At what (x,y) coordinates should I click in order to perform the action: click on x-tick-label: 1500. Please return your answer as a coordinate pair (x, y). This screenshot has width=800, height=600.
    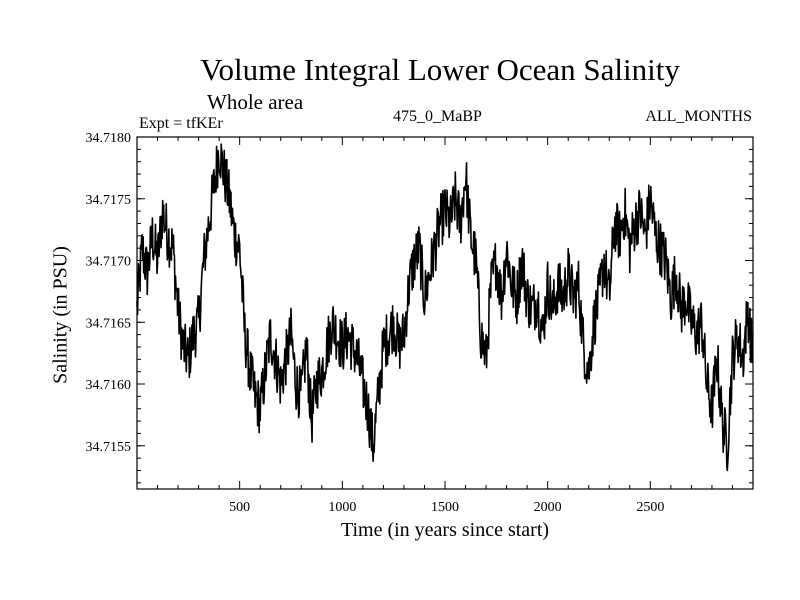
    Looking at the image, I should click on (445, 507).